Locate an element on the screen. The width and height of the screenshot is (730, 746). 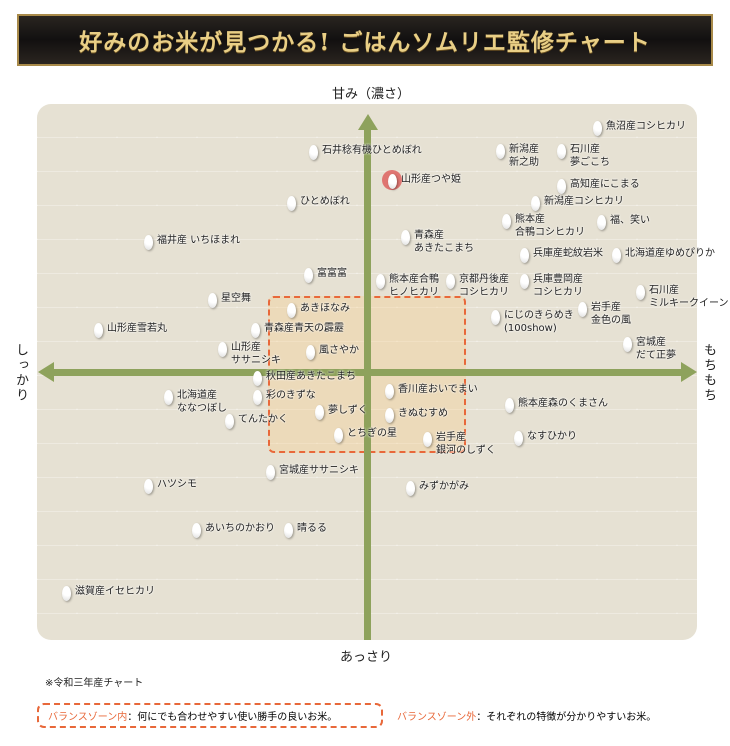
page-title: 好みのお米が見つかる! ごはんソムリエ監修チャート is located at coordinates (365, 42).